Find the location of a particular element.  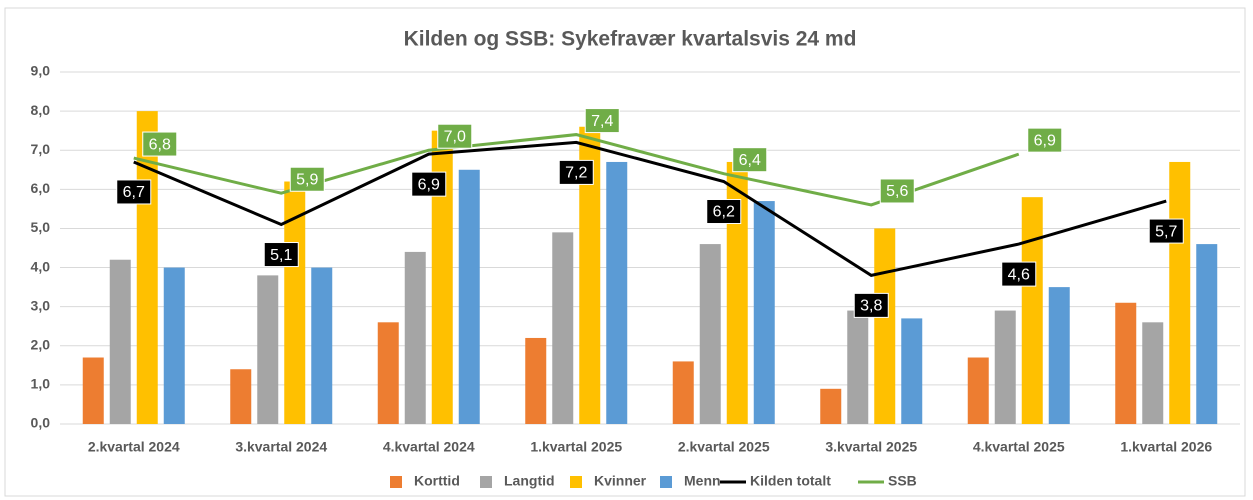

data-label: 6,8 is located at coordinates (160, 144).